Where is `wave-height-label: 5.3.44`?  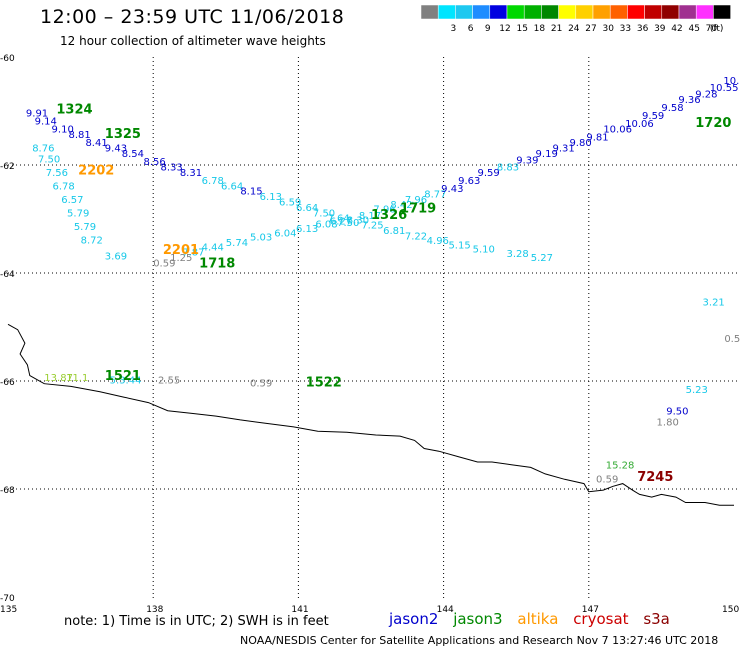 wave-height-label: 5.3.44 is located at coordinates (126, 381).